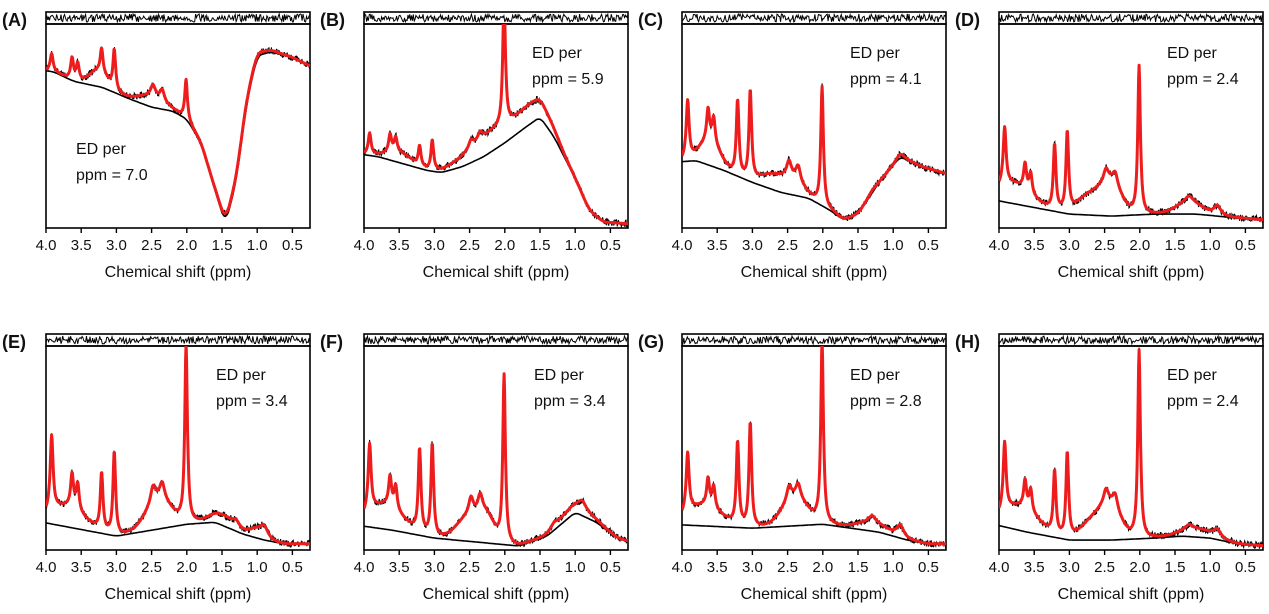 Image resolution: width=1269 pixels, height=614 pixels. Describe the element at coordinates (14, 20) in the screenshot. I see `panel-label: (A)` at that location.